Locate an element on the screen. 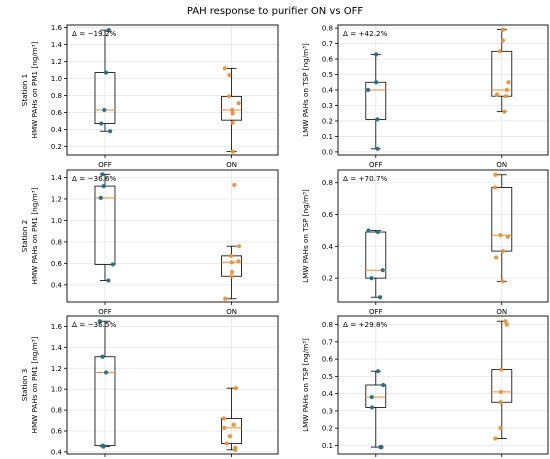  panel-3-xtick-label: ON is located at coordinates (501, 312).